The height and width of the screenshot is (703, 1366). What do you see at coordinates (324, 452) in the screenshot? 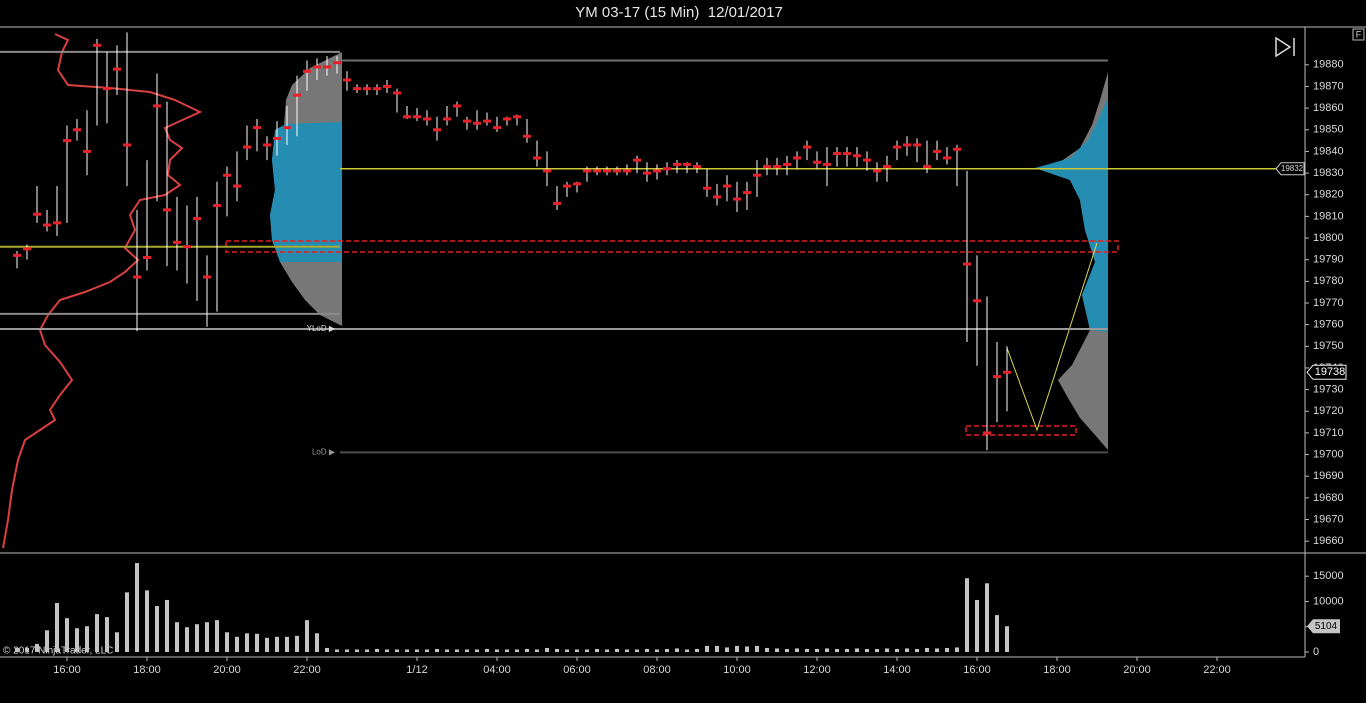
I see `level-label: LoD ▶` at bounding box center [324, 452].